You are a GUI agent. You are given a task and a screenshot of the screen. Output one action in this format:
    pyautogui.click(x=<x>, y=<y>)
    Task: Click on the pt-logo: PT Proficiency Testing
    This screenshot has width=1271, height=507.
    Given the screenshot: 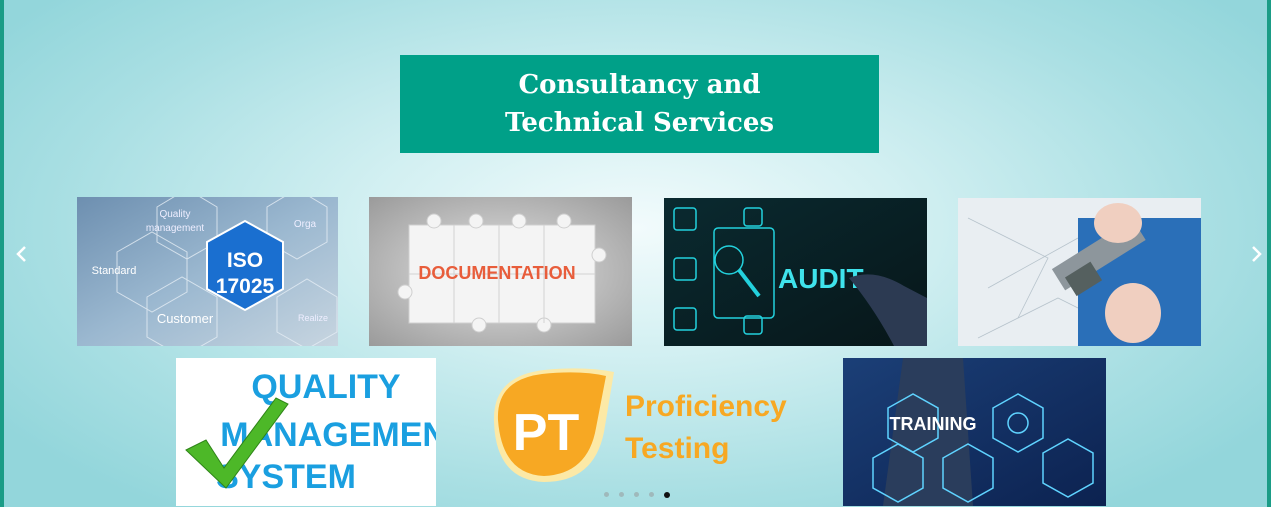 What is the action you would take?
    pyautogui.click(x=640, y=425)
    